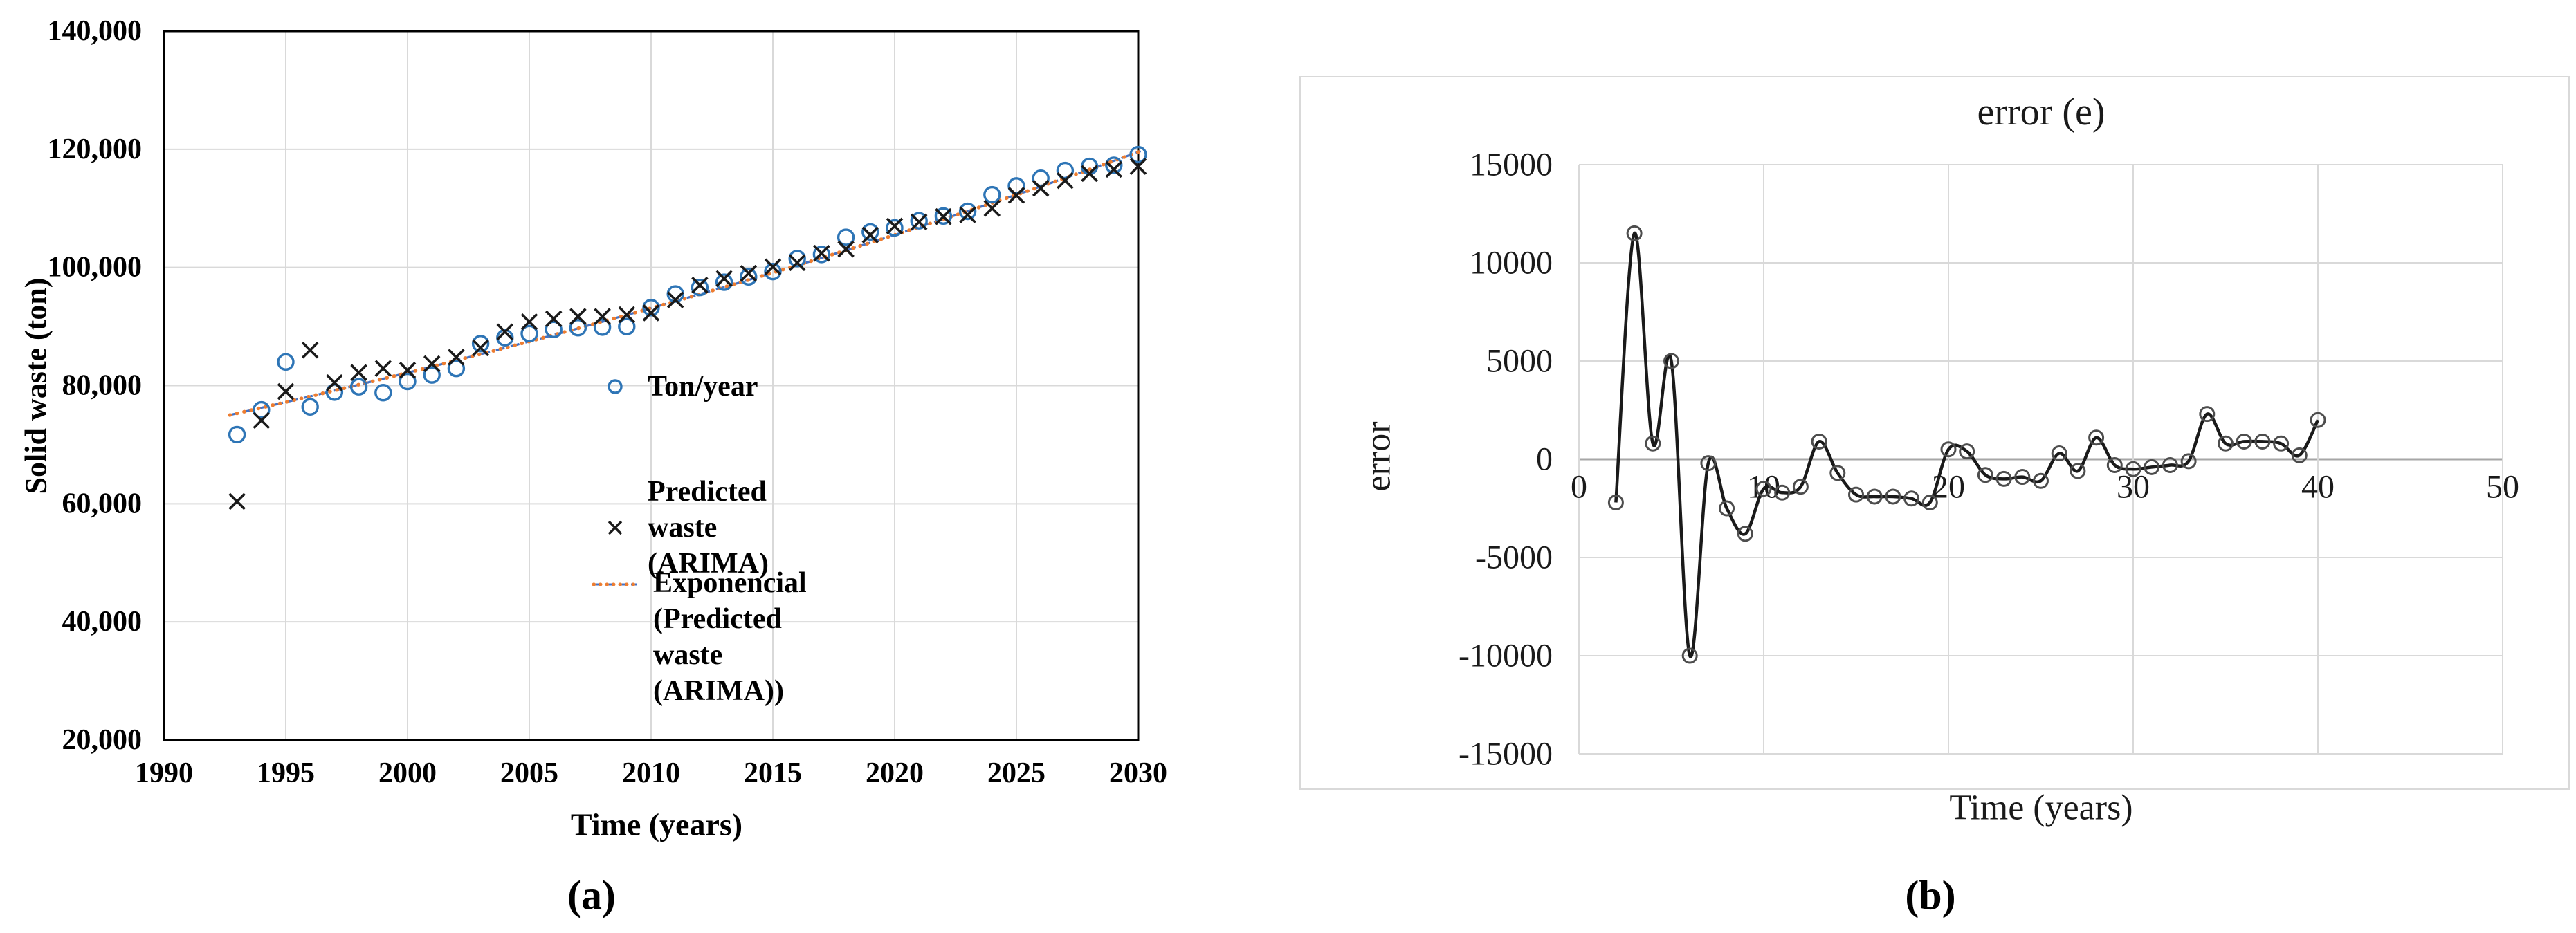  Describe the element at coordinates (2318, 487) in the screenshot. I see `error-x-tick-label: 40` at that location.